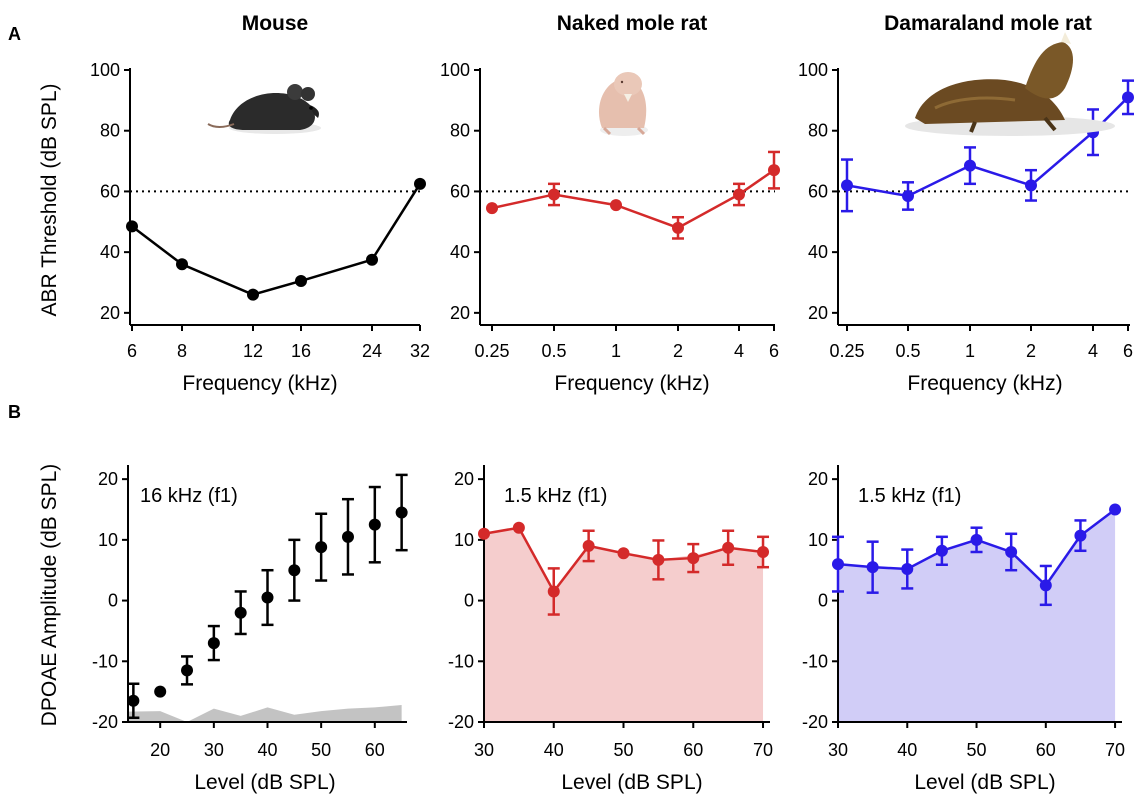 The width and height of the screenshot is (1139, 798). Describe the element at coordinates (49, 199) in the screenshot. I see `abr-threshold-ylabel: ABR Threshold (dB SPL)` at that location.